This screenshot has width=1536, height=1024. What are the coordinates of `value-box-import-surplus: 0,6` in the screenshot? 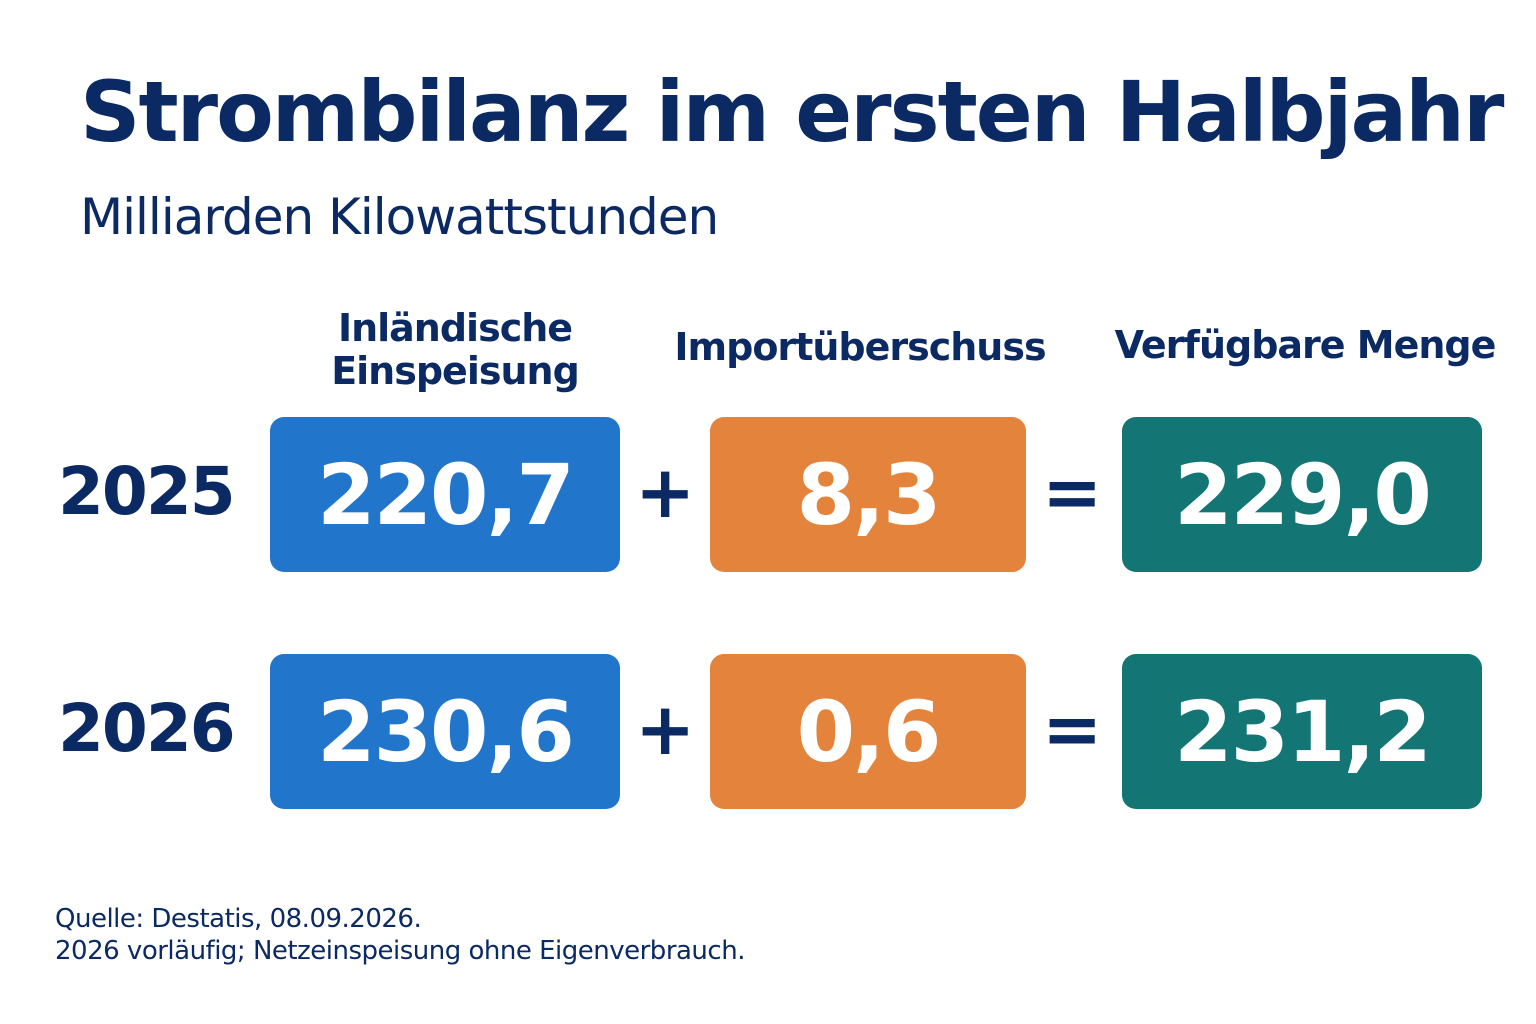 It's located at (868, 731).